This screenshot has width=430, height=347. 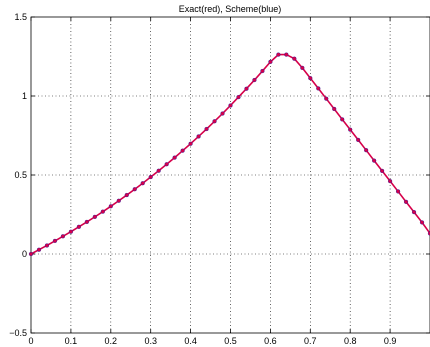 What do you see at coordinates (350, 341) in the screenshot?
I see `x-tick-label: 0.8` at bounding box center [350, 341].